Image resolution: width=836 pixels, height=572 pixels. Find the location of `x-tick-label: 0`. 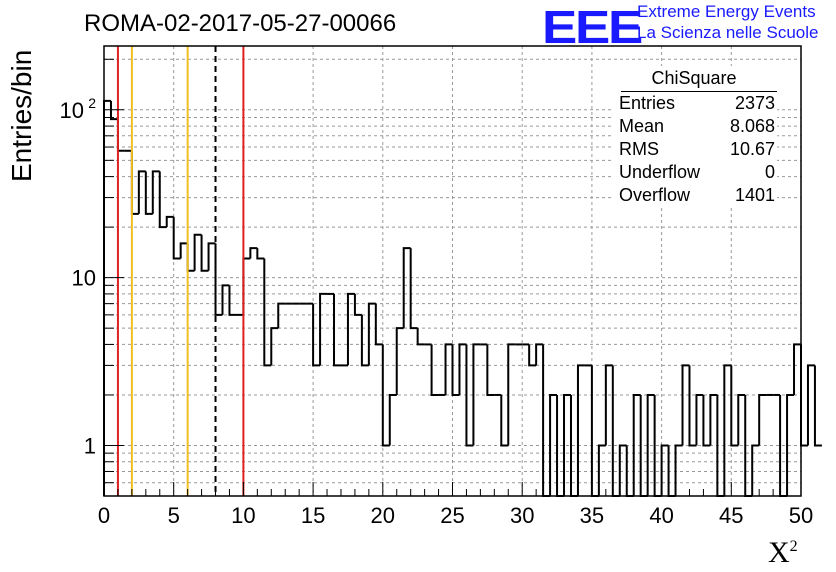

x-tick-label: 0 is located at coordinates (104, 515).